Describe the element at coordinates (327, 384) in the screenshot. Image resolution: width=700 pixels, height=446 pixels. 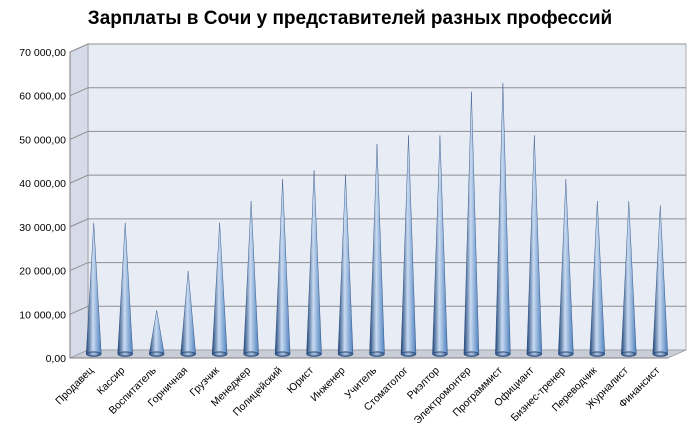
I see `x-tick-label: Инженер` at that location.